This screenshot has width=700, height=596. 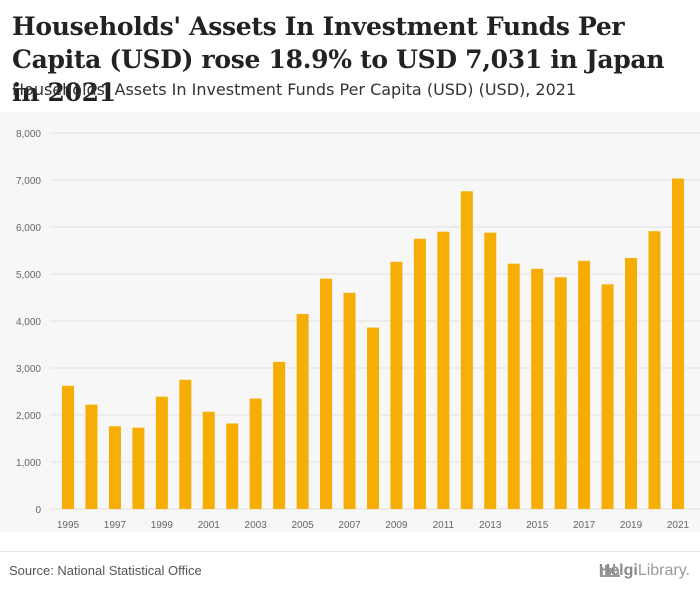 I want to click on y-tick-label: 5,000, so click(x=28, y=275).